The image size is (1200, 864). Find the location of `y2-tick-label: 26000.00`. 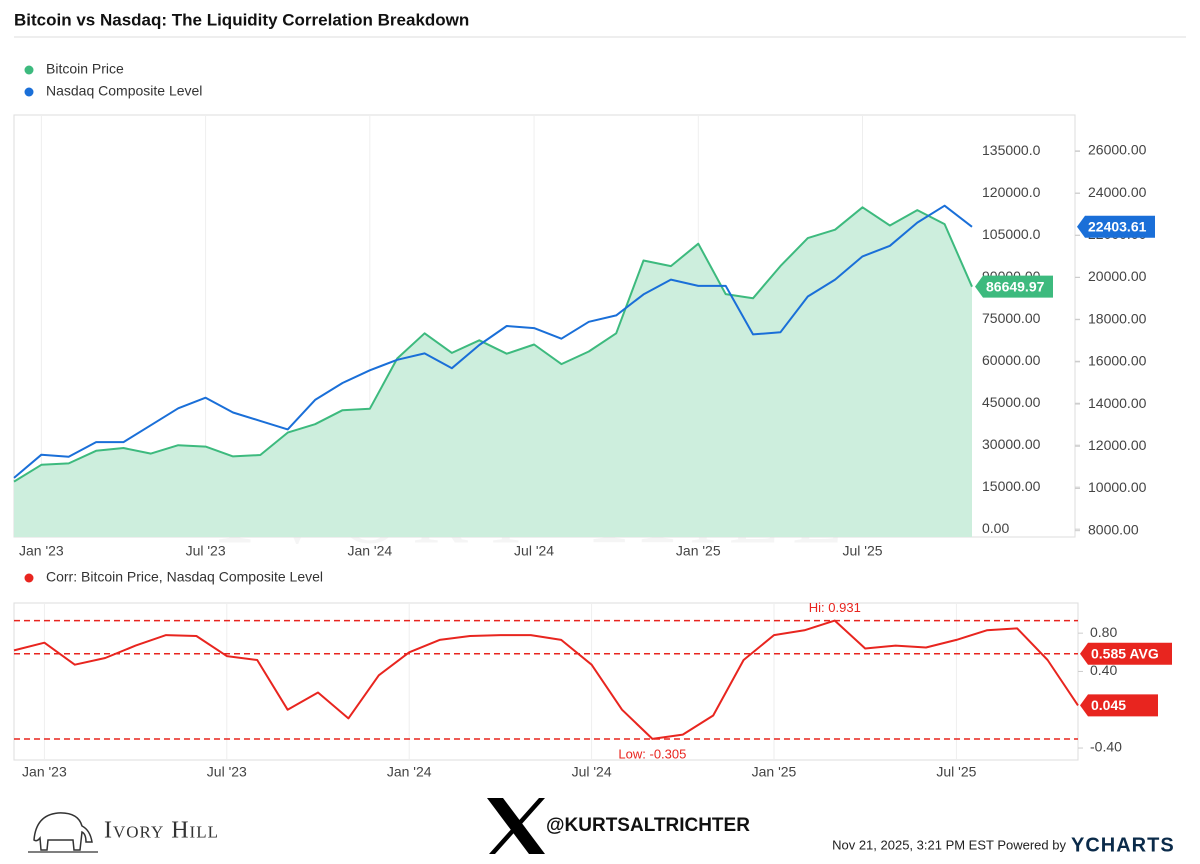

y2-tick-label: 26000.00 is located at coordinates (1117, 150).